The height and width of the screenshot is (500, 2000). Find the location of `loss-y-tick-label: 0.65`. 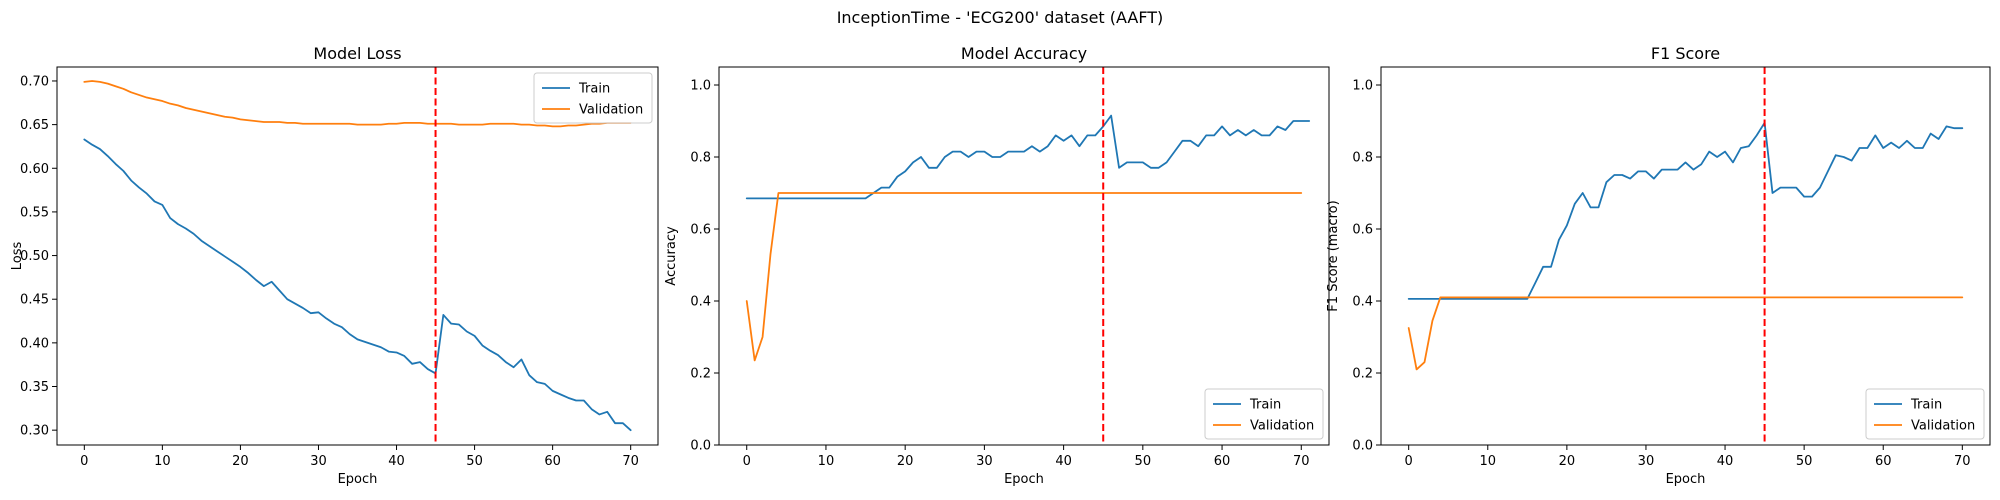

loss-y-tick-label: 0.65 is located at coordinates (34, 125).